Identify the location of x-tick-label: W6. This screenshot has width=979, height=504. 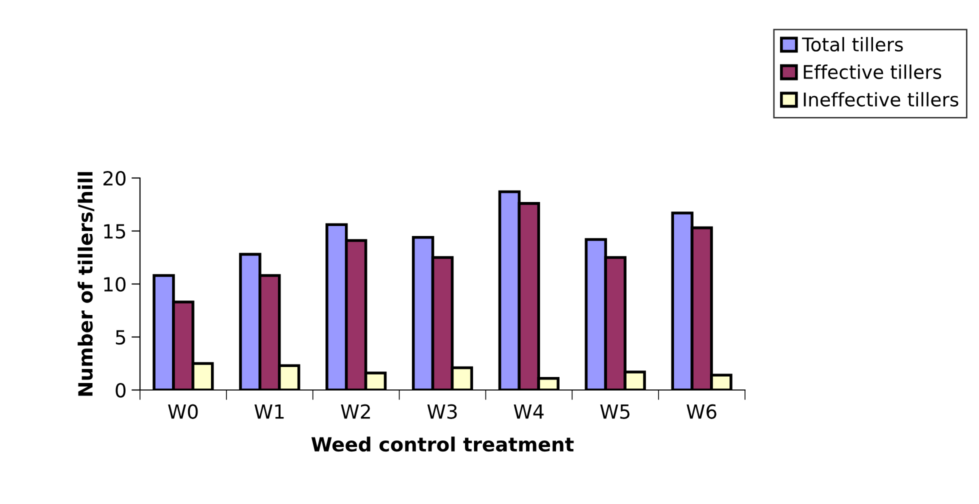
(701, 411).